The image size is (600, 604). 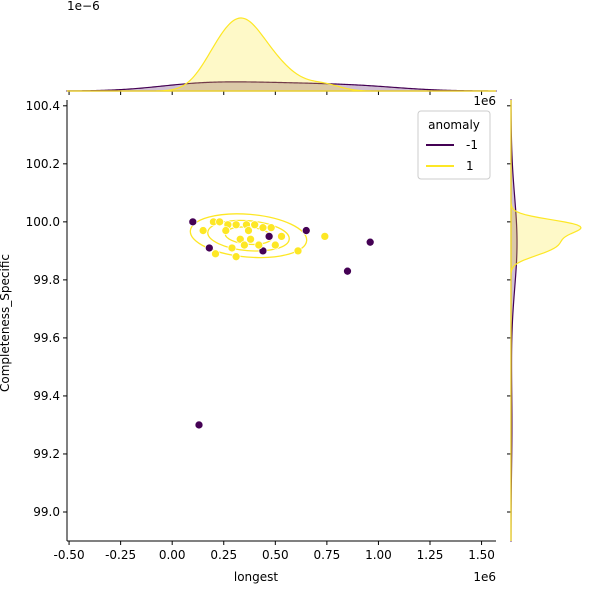 I want to click on x-axis-label: longest, so click(x=256, y=577).